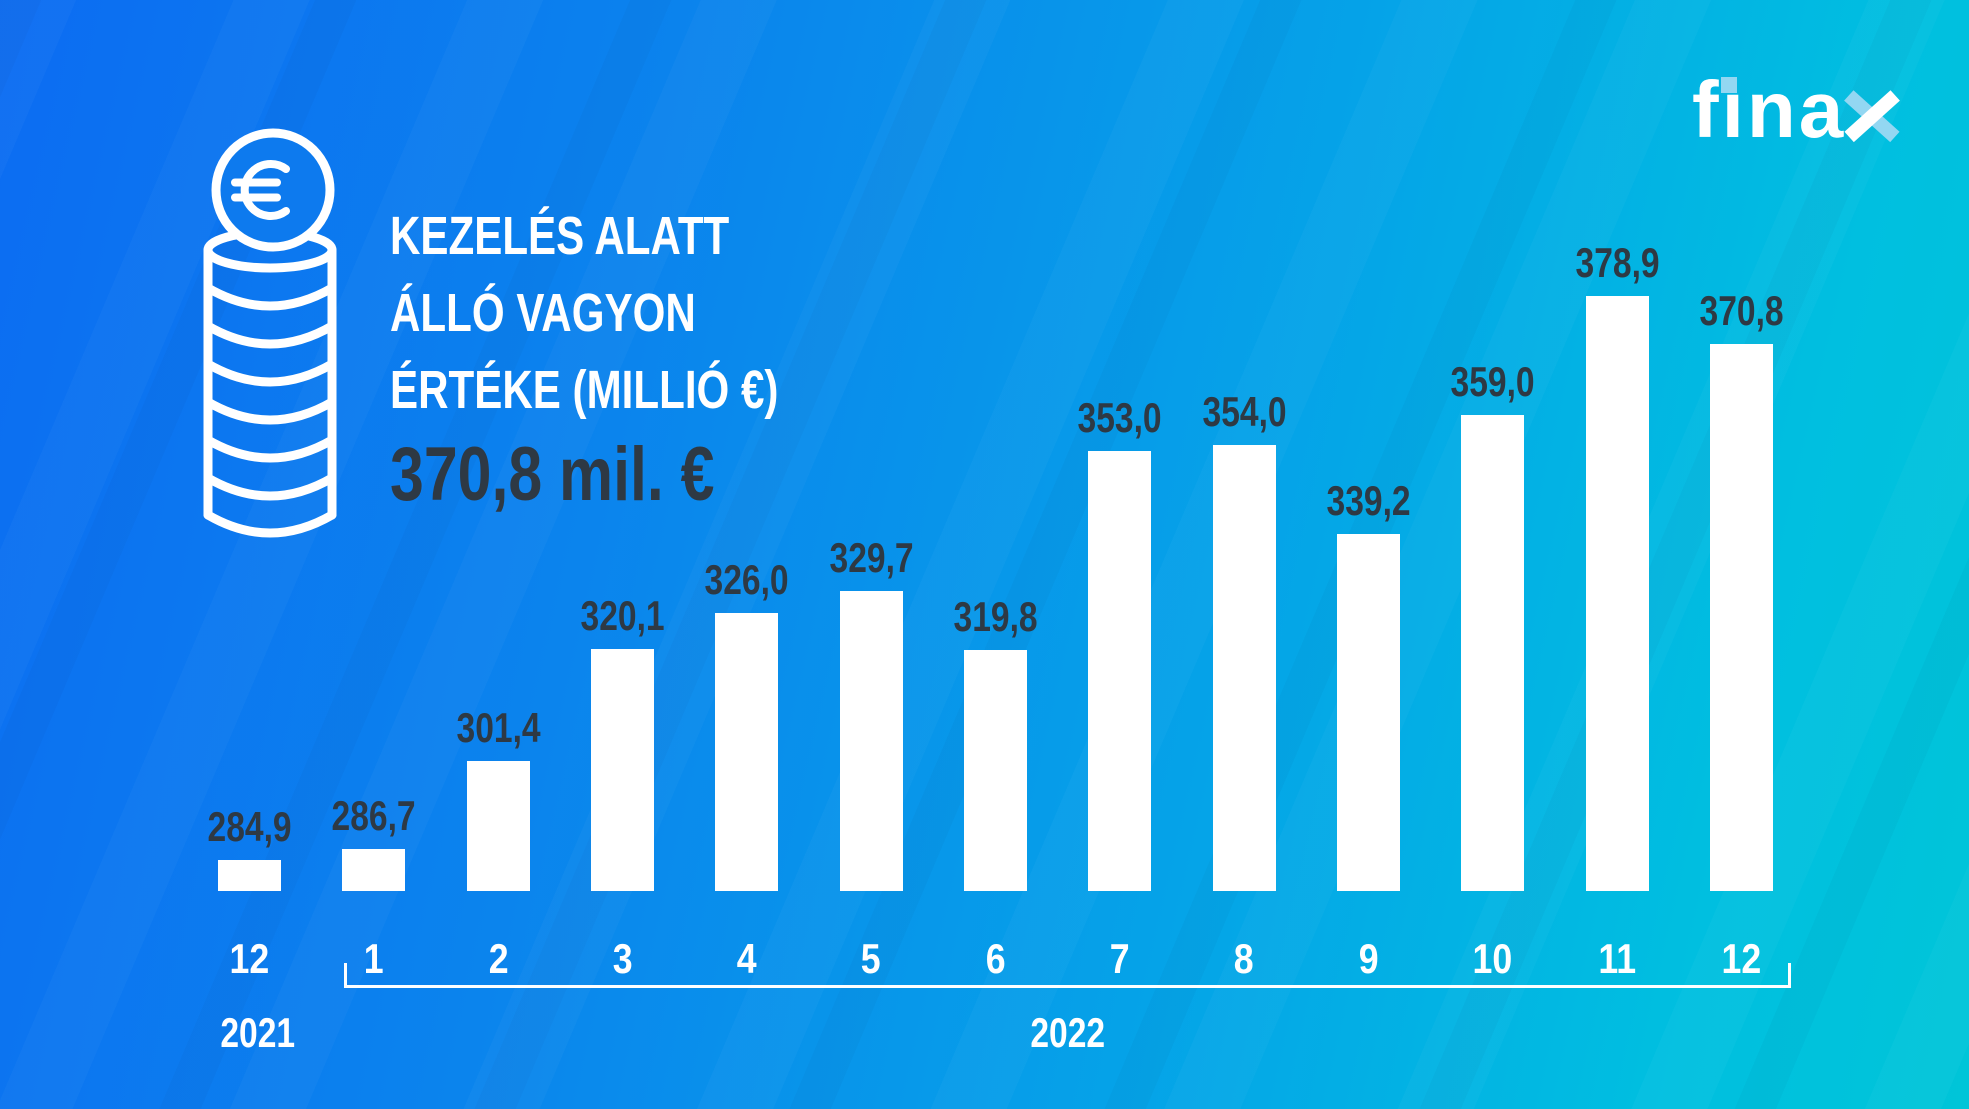 Image resolution: width=1969 pixels, height=1109 pixels. Describe the element at coordinates (1368, 500) in the screenshot. I see `bar-value-label: 339,2` at that location.